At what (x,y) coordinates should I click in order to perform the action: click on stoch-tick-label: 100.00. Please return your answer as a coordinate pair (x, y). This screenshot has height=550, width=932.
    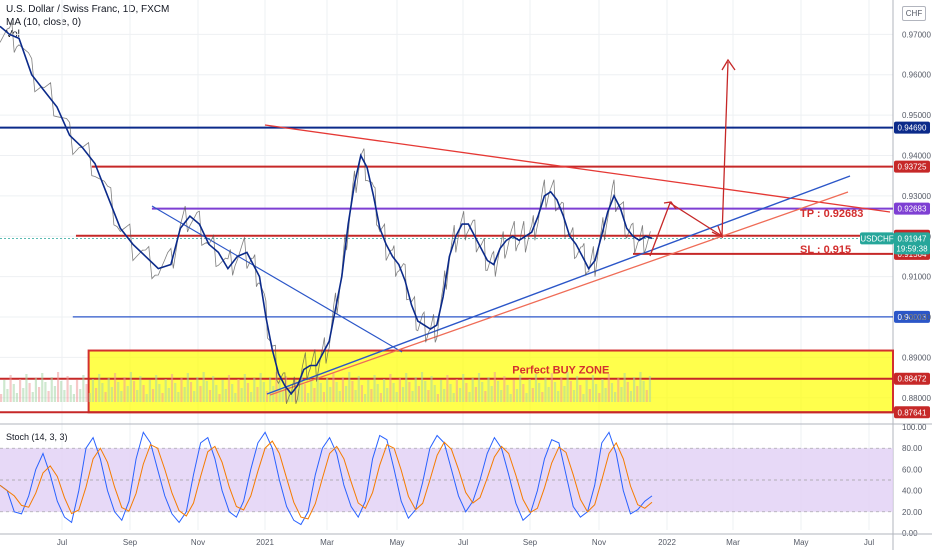
    Looking at the image, I should click on (914, 427).